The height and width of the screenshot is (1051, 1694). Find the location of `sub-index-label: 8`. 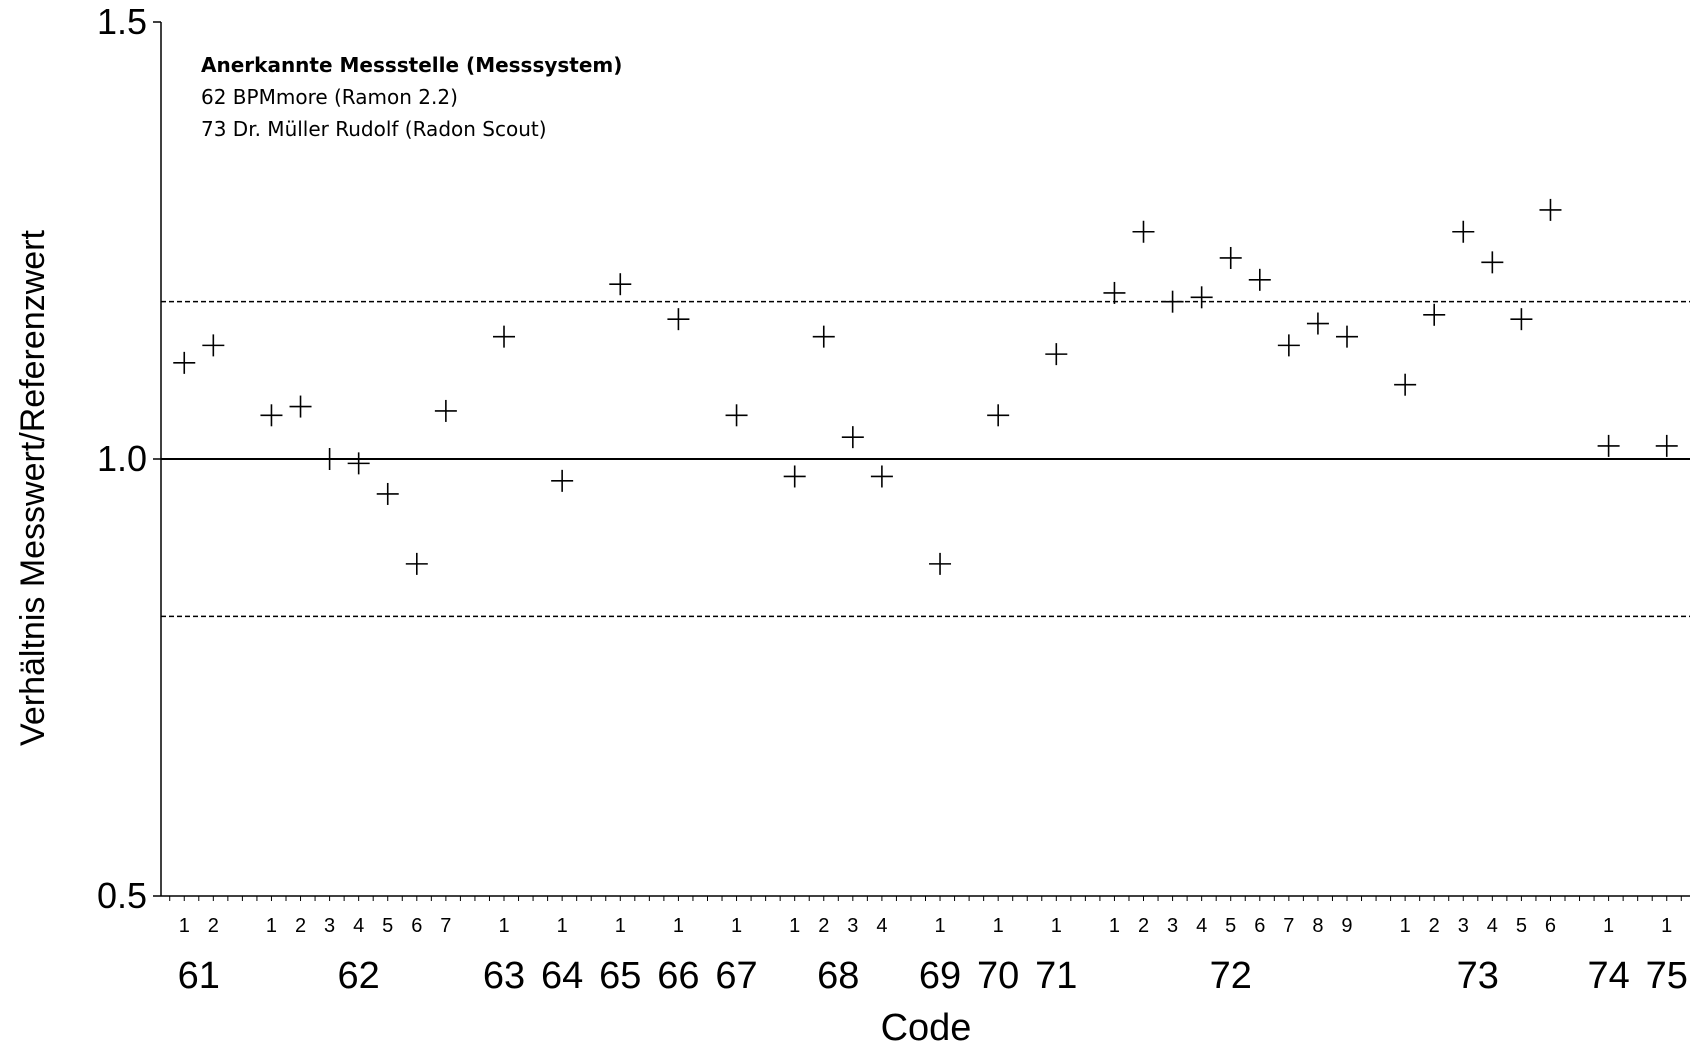

sub-index-label: 8 is located at coordinates (1317, 926).